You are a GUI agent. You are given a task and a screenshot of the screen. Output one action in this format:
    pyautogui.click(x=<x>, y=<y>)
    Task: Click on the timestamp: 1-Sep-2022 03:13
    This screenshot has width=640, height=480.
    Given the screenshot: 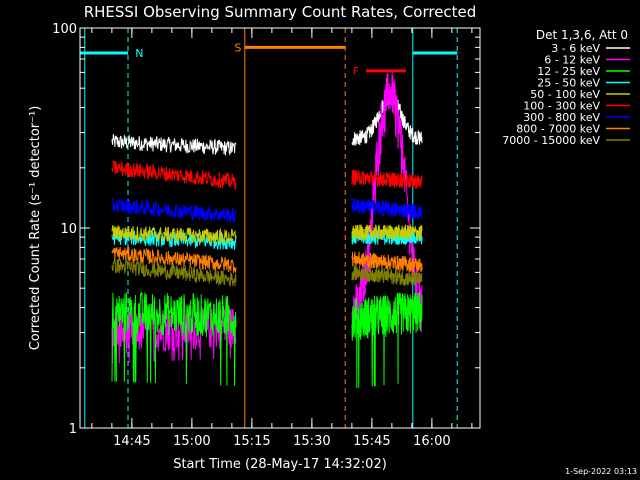 What is the action you would take?
    pyautogui.click(x=601, y=471)
    